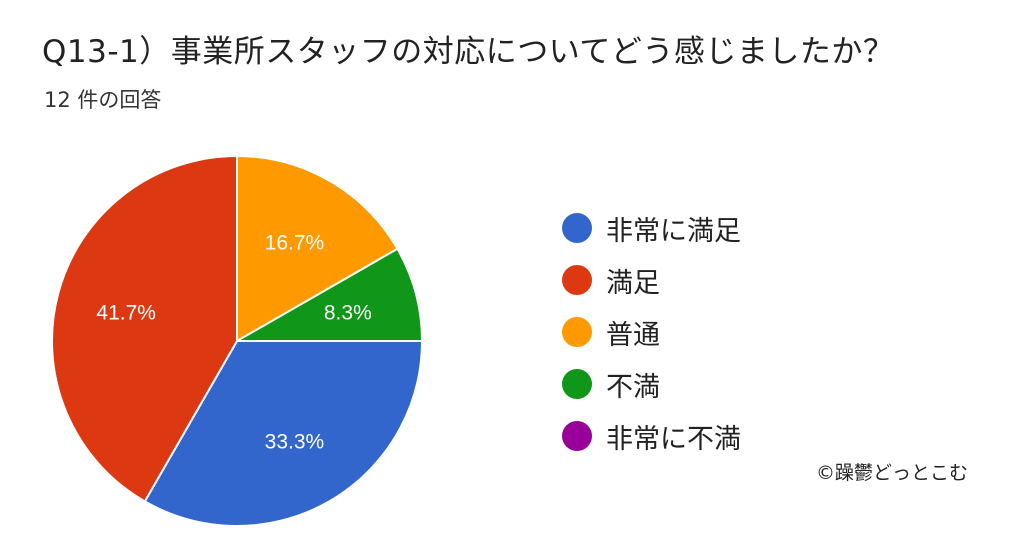 The width and height of the screenshot is (1024, 538). What do you see at coordinates (295, 441) in the screenshot?
I see `slice-label-1: 33.3%` at bounding box center [295, 441].